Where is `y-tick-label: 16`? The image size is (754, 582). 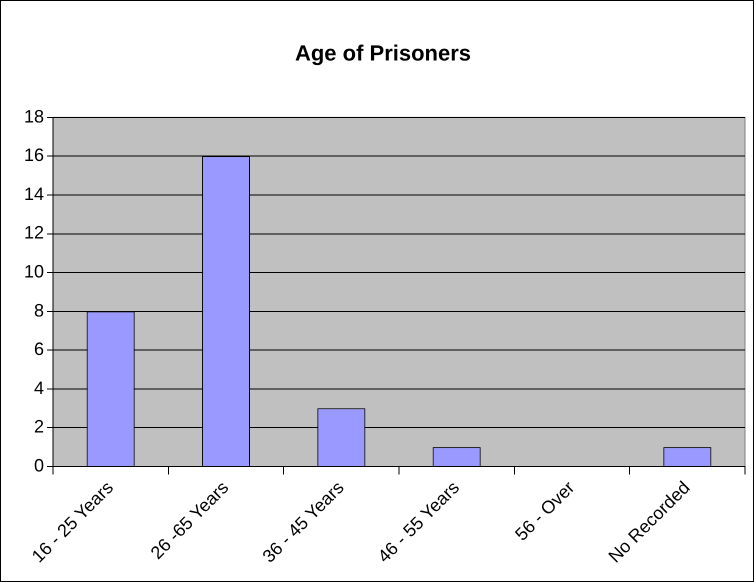
y-tick-label: 16 is located at coordinates (34, 155).